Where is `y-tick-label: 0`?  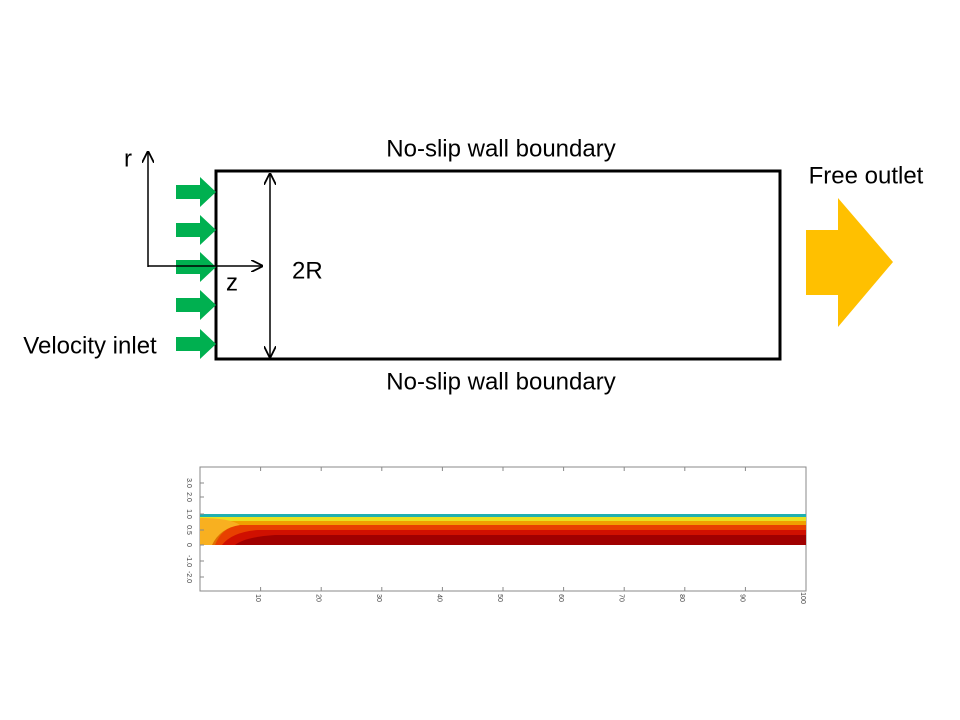
y-tick-label: 0 is located at coordinates (188, 545).